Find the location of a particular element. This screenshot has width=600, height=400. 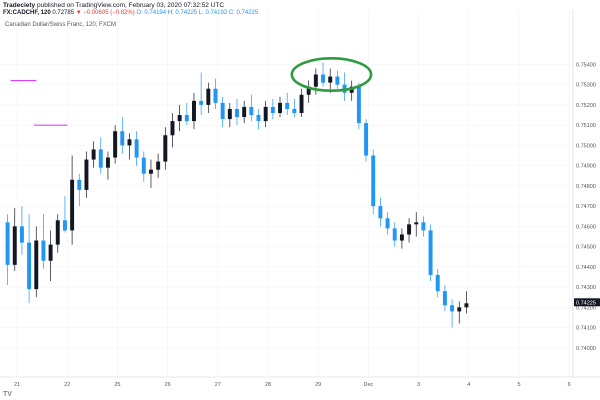

time-tick-label: 29 is located at coordinates (318, 385).